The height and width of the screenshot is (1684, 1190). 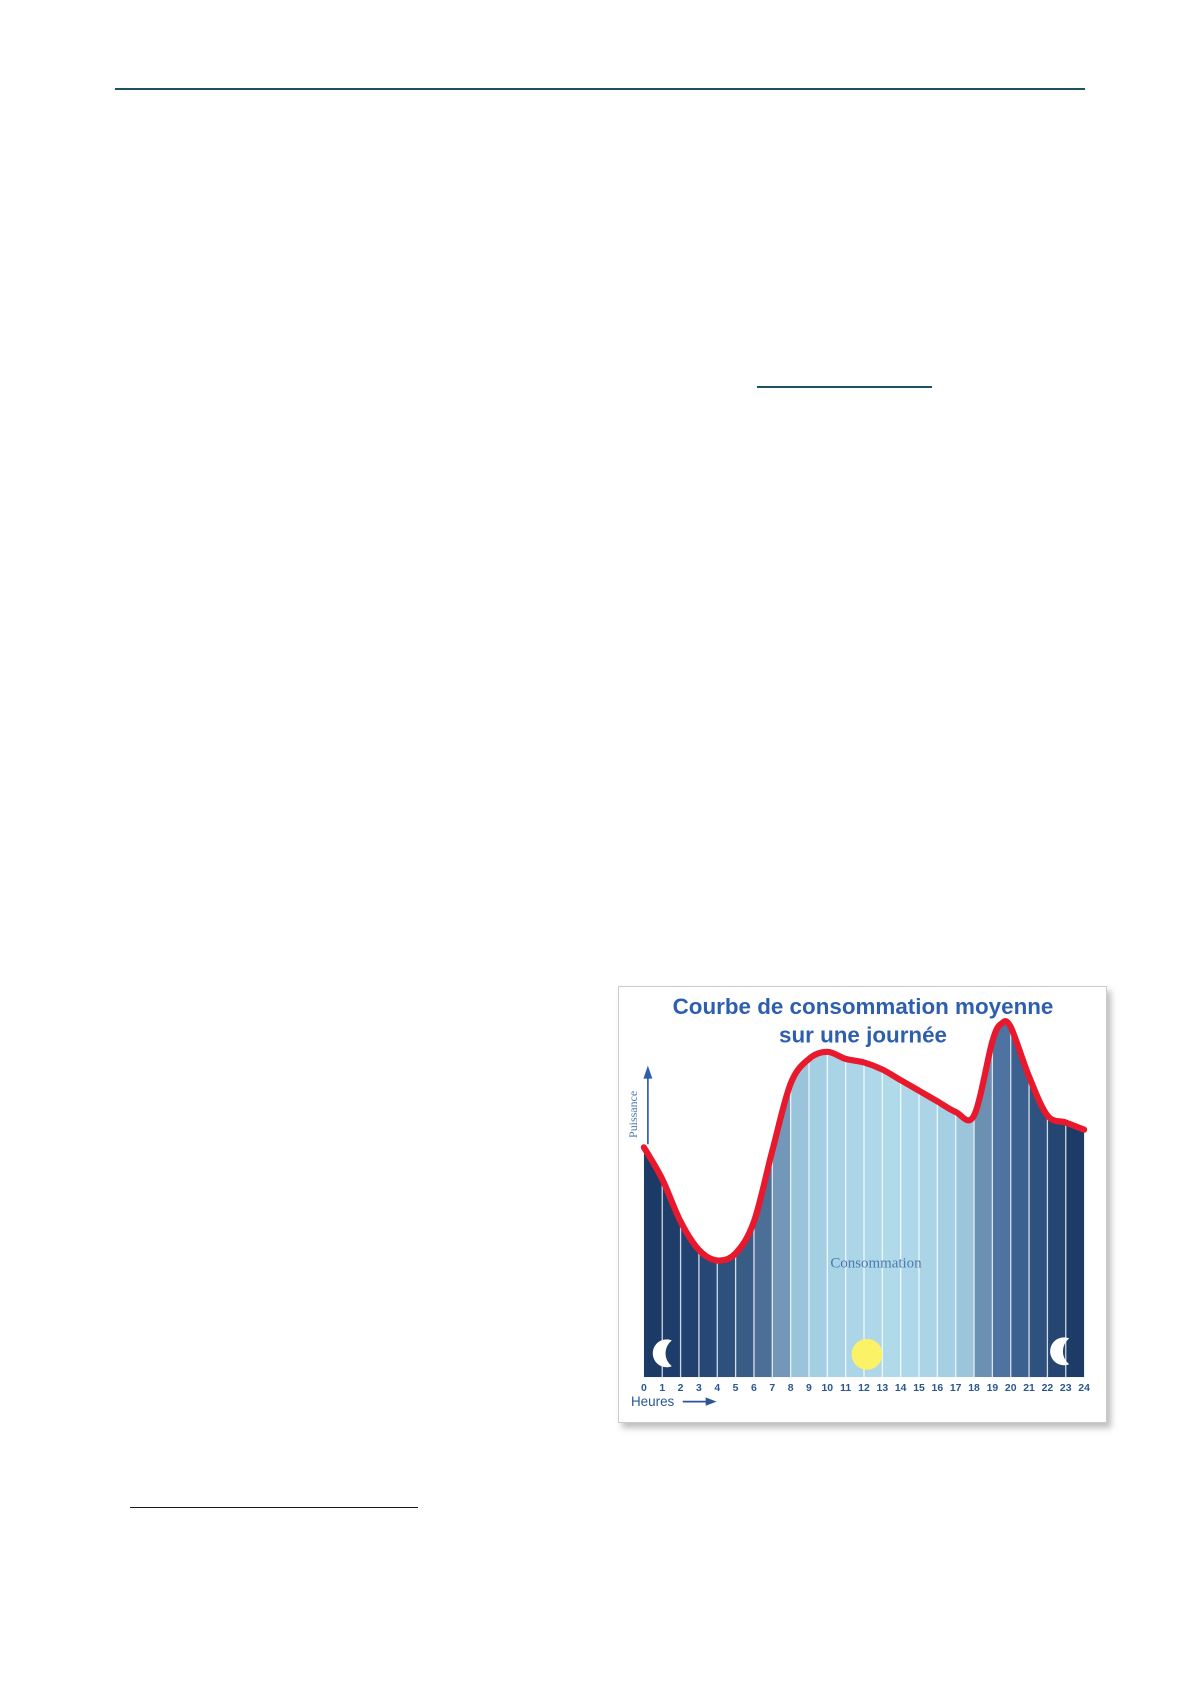 I want to click on x-axis-tick: 11, so click(x=845, y=1388).